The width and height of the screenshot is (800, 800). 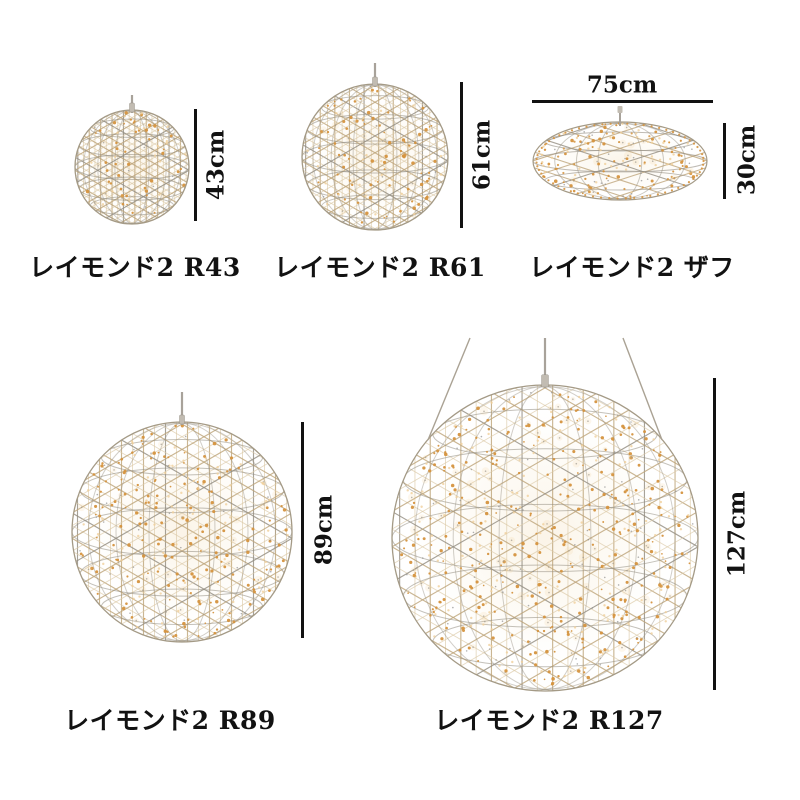 What do you see at coordinates (216, 165) in the screenshot?
I see `dimension-label-r43-height: 43cm` at bounding box center [216, 165].